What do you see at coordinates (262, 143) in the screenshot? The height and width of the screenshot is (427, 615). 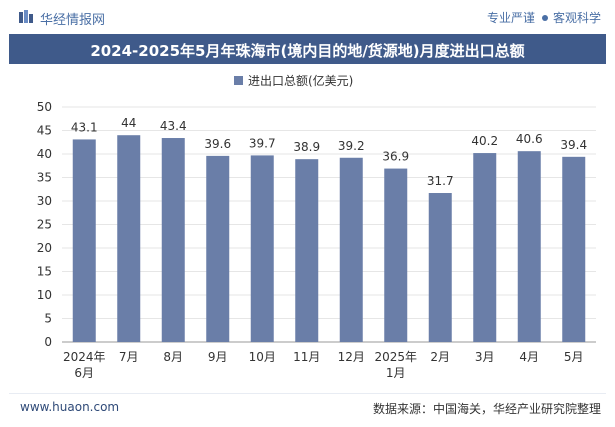 I see `bar-value-label: 39.7` at bounding box center [262, 143].